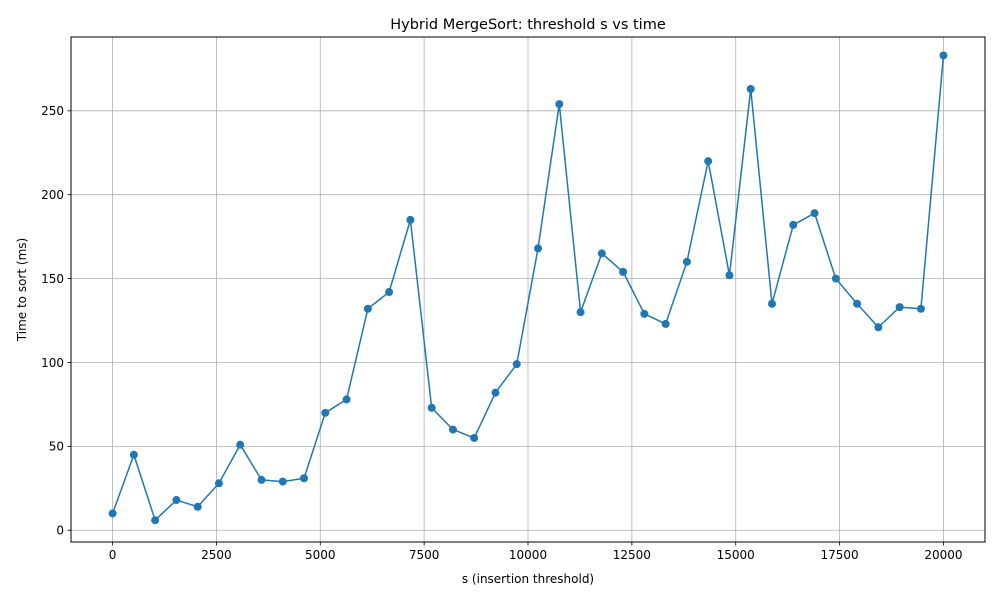 Image resolution: width=1000 pixels, height=600 pixels. What do you see at coordinates (52, 195) in the screenshot?
I see `y-tick-label: 200` at bounding box center [52, 195].